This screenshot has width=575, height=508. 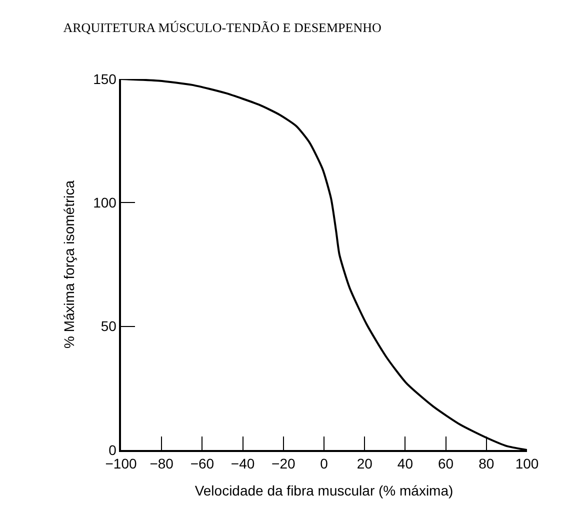 I want to click on x-tick-label: 0, so click(x=324, y=464).